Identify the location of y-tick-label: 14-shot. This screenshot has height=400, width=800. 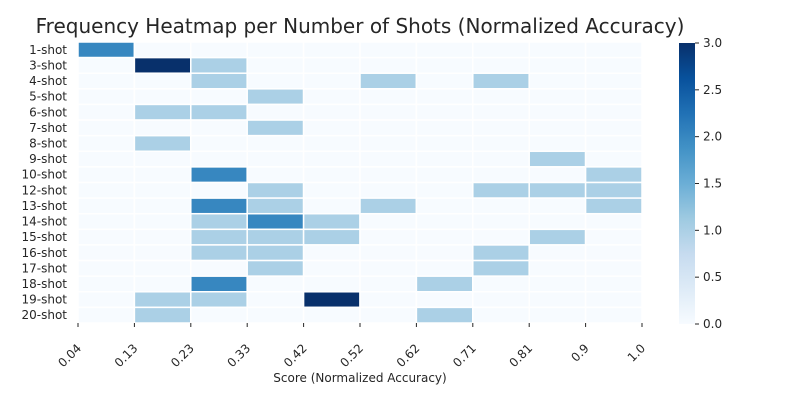
(44, 222).